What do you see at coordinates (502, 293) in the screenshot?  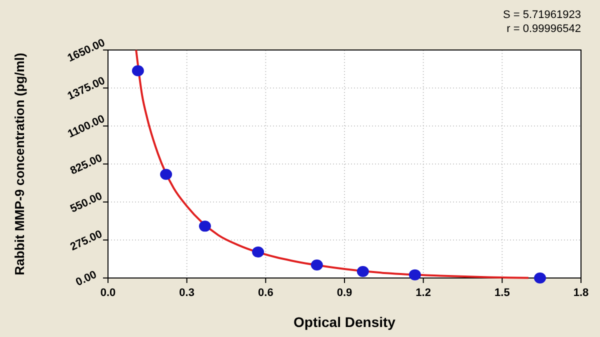 I see `x-tick-label: 1.5` at bounding box center [502, 293].